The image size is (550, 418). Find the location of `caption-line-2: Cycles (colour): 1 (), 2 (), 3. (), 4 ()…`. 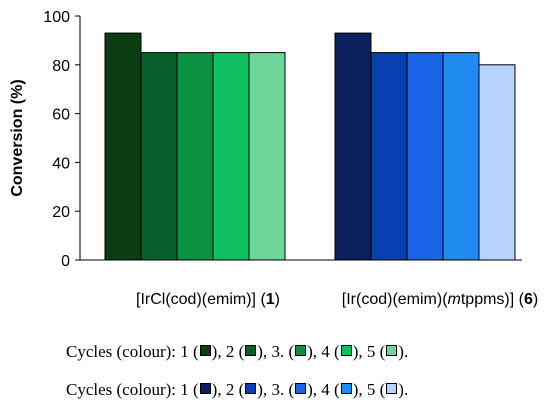

caption-line-2: Cycles (colour): 1 (), 2 (), 3. (), 4 ()… is located at coordinates (237, 390).